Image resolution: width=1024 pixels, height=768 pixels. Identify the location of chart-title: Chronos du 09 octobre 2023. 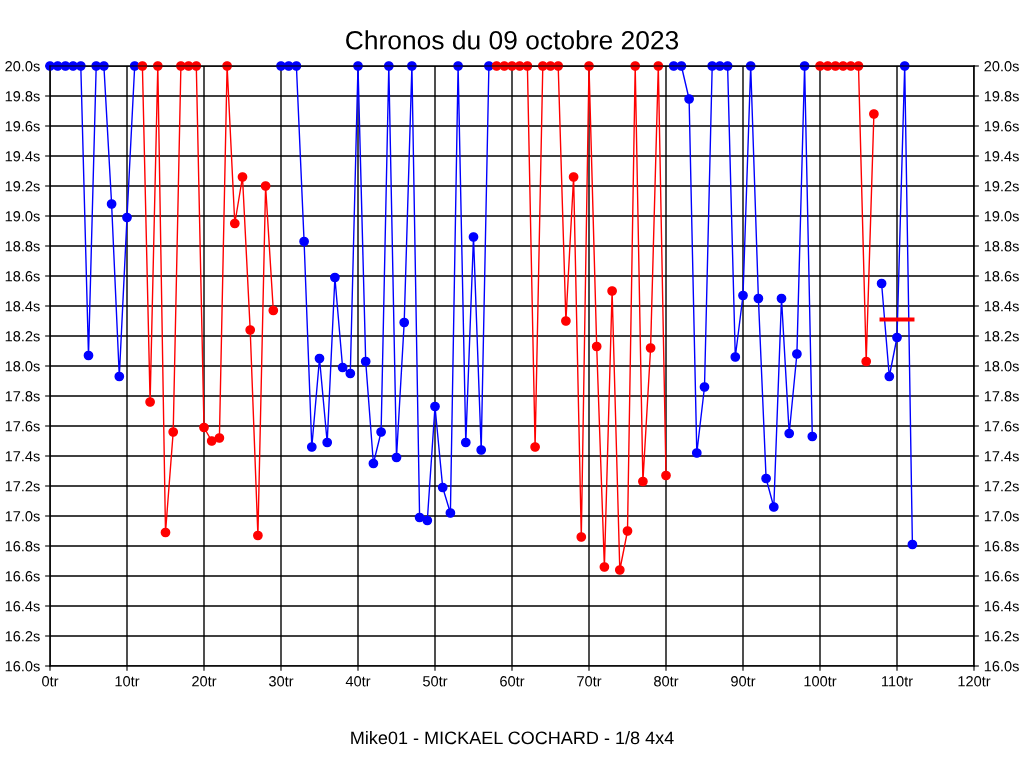
(512, 40).